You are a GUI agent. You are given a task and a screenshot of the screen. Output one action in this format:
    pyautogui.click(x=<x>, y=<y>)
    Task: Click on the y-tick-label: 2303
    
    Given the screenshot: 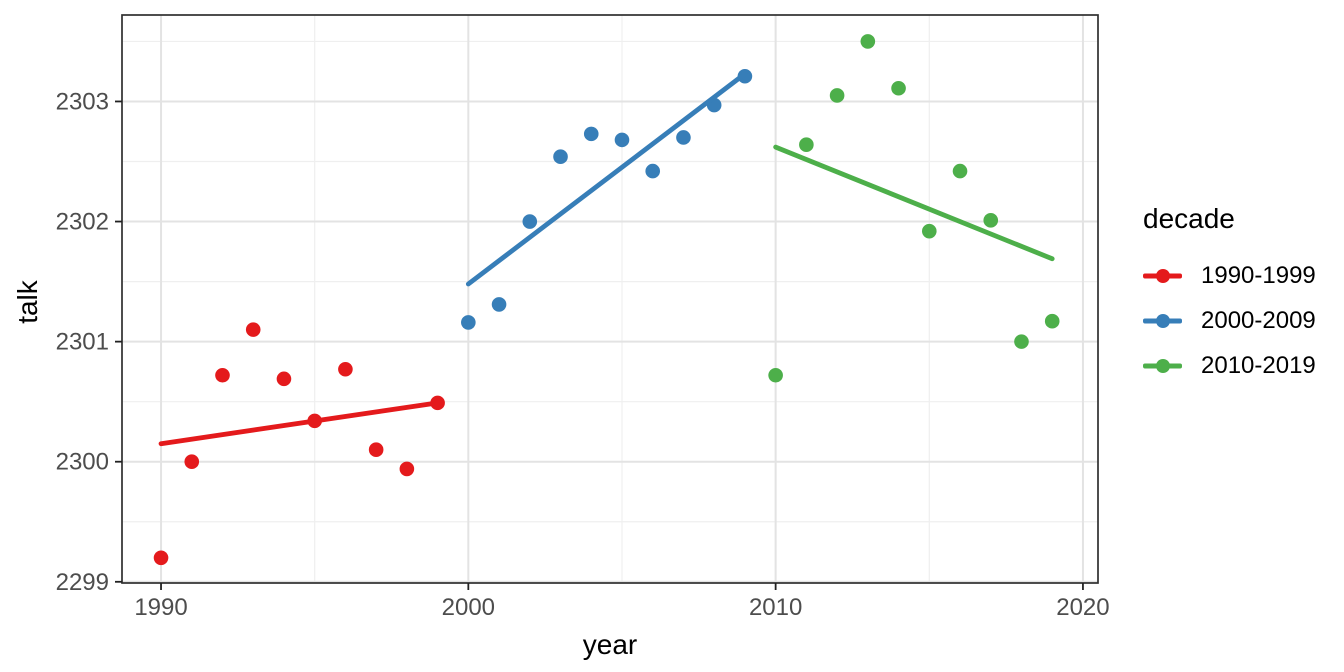 What is the action you would take?
    pyautogui.click(x=82, y=101)
    